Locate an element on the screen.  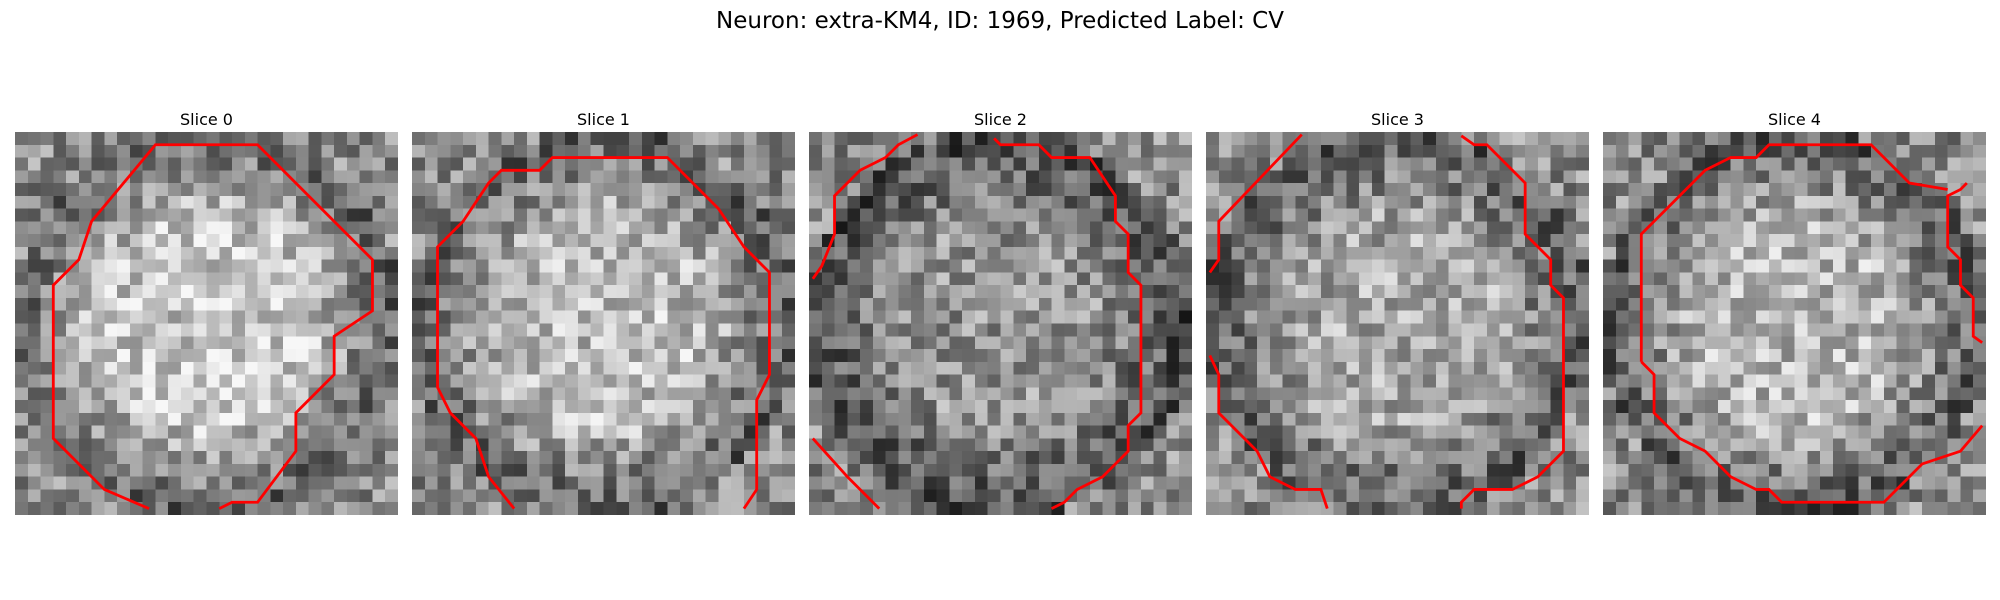
slice-image is located at coordinates (1794, 323).